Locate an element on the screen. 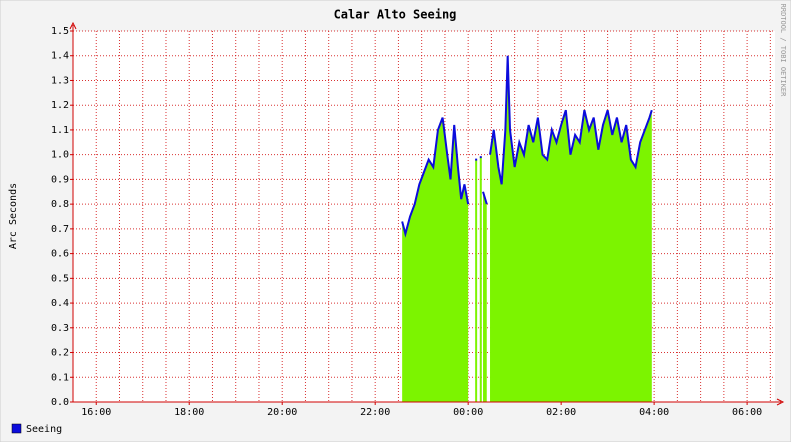 This screenshot has width=791, height=442. y-tick-label: 0.1 is located at coordinates (60, 377).